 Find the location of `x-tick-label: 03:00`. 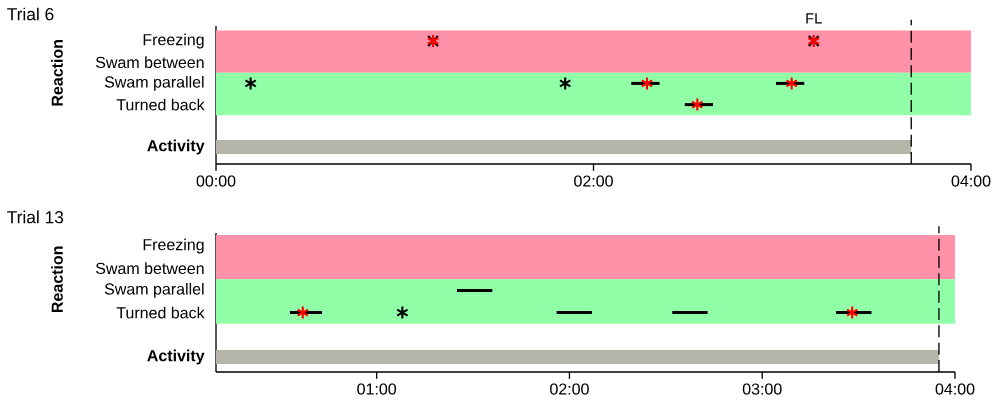

x-tick-label: 03:00 is located at coordinates (762, 389).